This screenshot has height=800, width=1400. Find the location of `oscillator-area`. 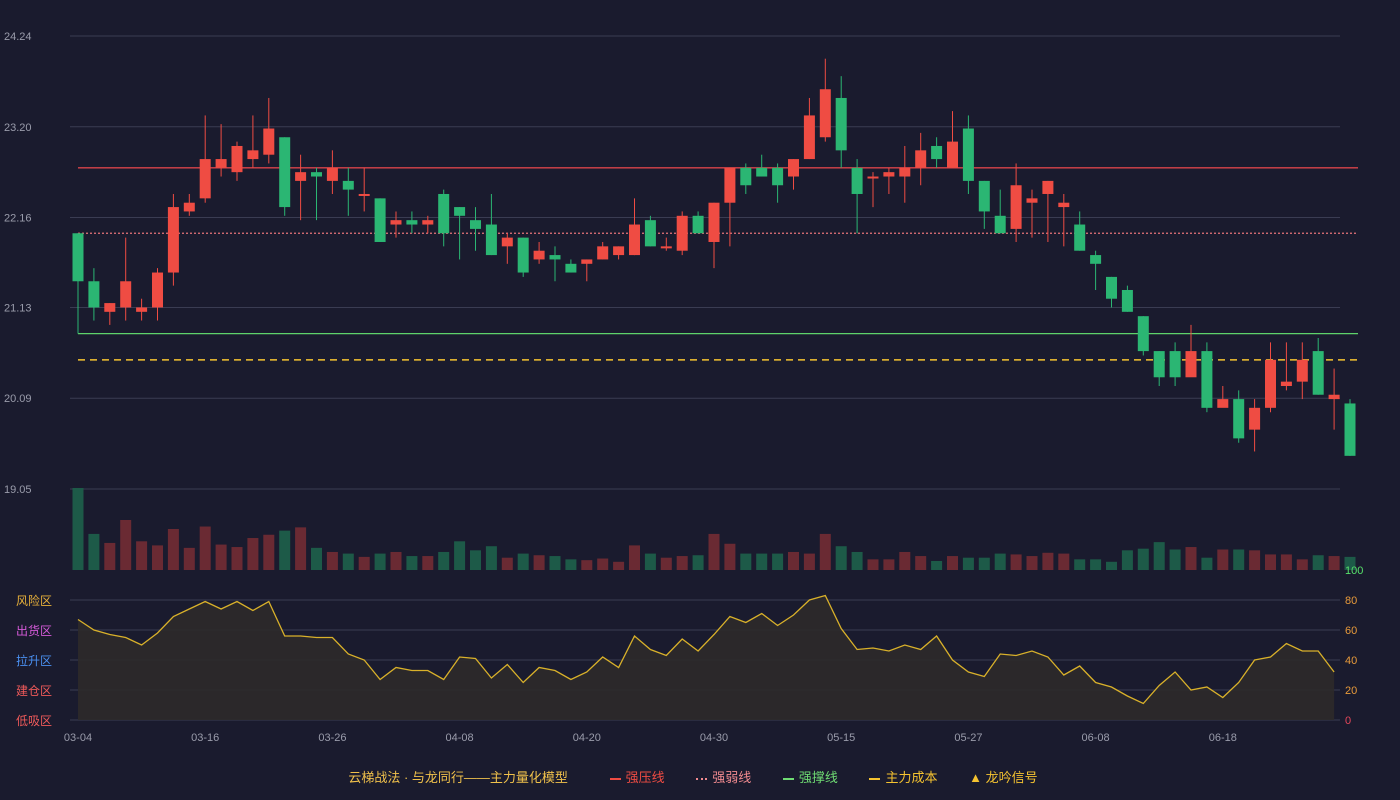

oscillator-area is located at coordinates (706, 657).